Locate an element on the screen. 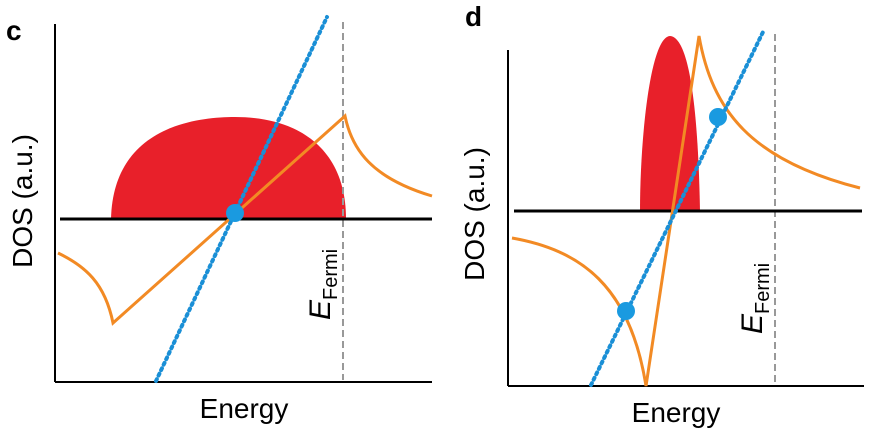 The height and width of the screenshot is (442, 872). panel-d-xlabel: Energy is located at coordinates (676, 412).